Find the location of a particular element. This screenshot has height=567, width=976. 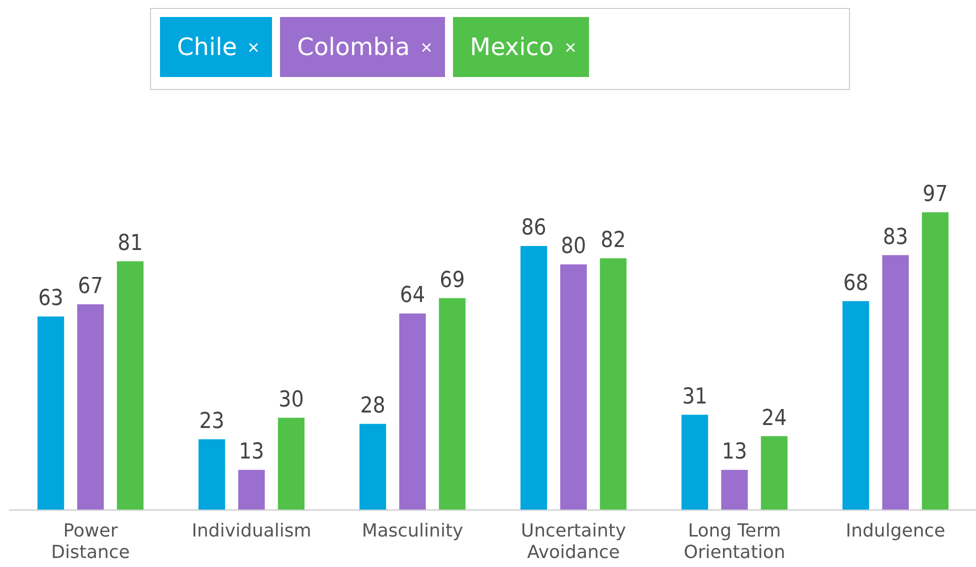

x-tick-label: Individualism is located at coordinates (252, 531).